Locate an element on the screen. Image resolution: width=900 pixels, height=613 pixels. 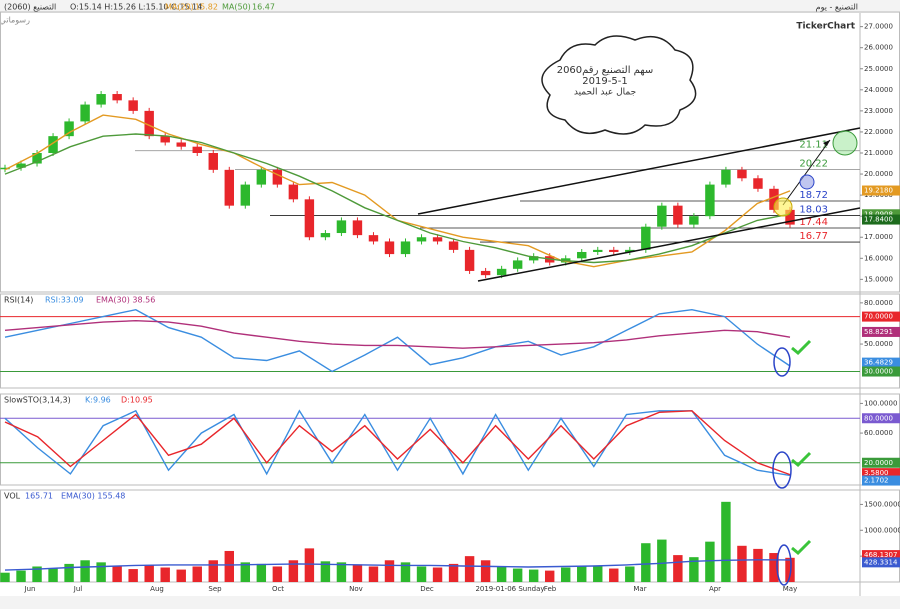
x-tick-label: Mar is located at coordinates (639, 589).